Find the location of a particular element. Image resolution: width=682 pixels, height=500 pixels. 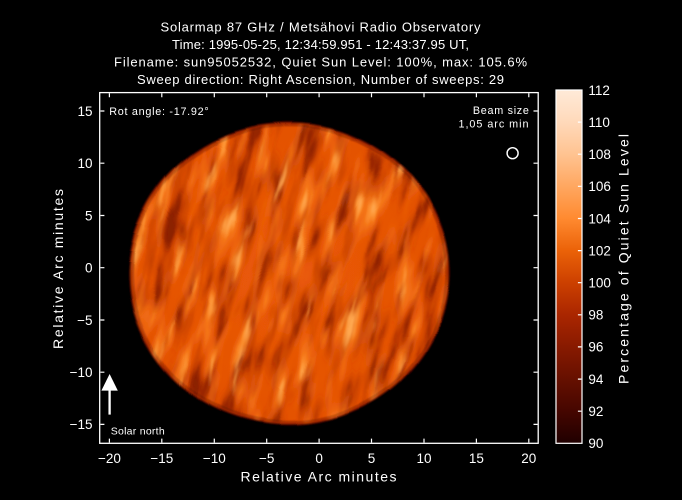

svg-text: Beam size is located at coordinates (501, 111).